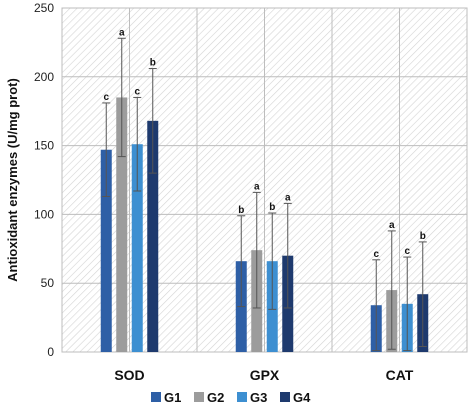 Image resolution: width=474 pixels, height=412 pixels. Describe the element at coordinates (44, 214) in the screenshot. I see `y-tick-label: 100` at that location.